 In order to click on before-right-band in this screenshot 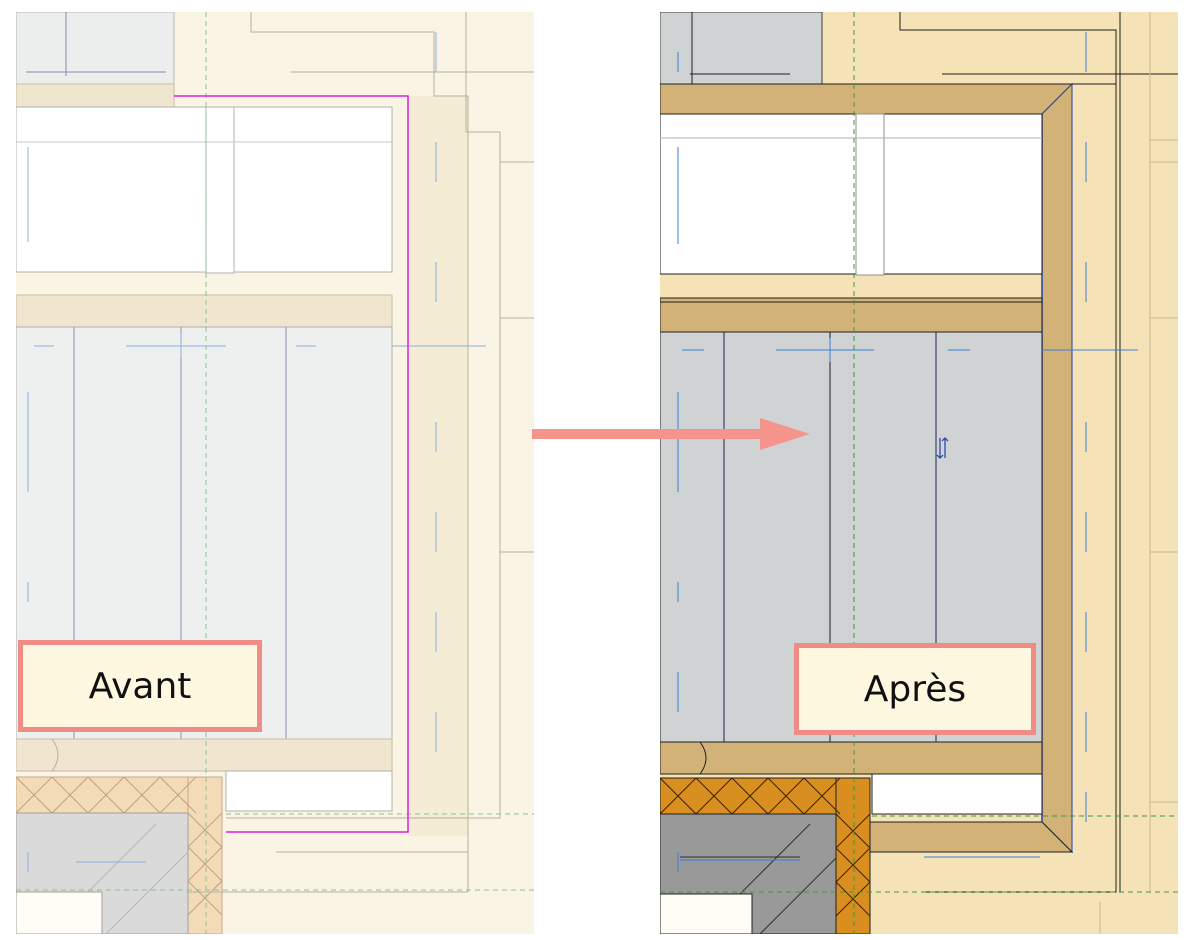, I will do `click(438, 466)`.